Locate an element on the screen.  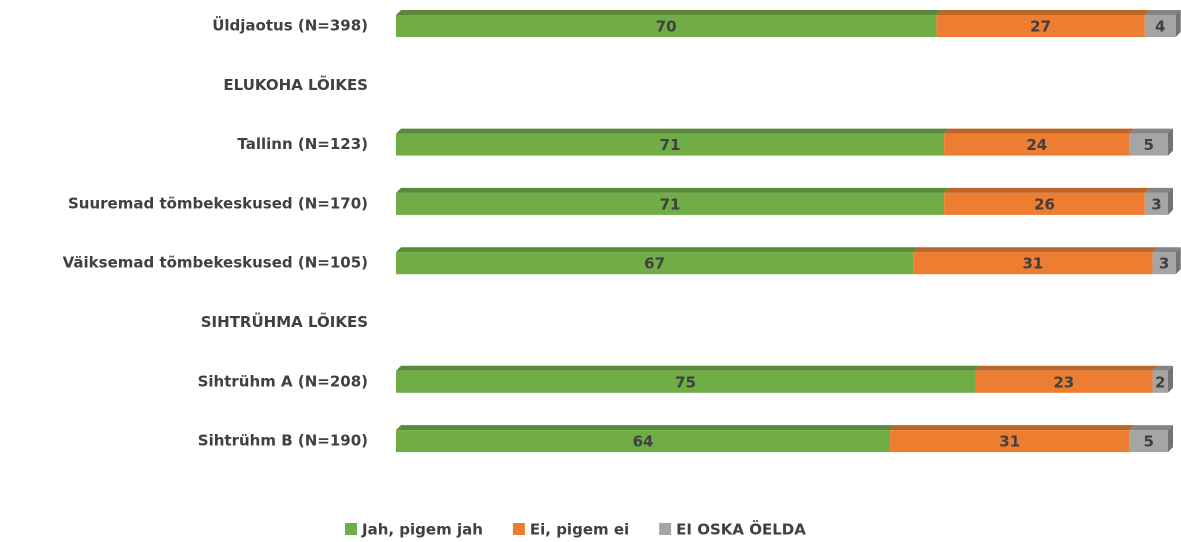
legend-label: EI OSKA ÖELDA is located at coordinates (741, 529).